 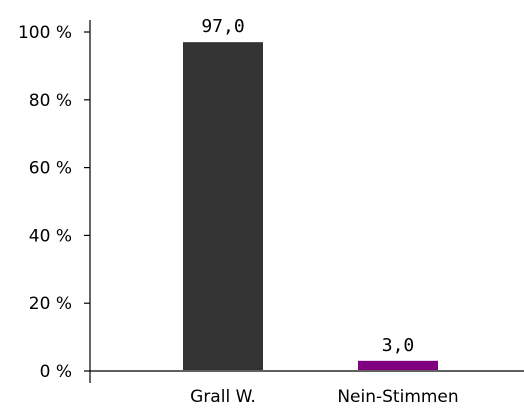 What do you see at coordinates (54, 201) in the screenshot?
I see `y-axis: 0 % 20 % 40 % 60 % 80 % 100 %` at bounding box center [54, 201].